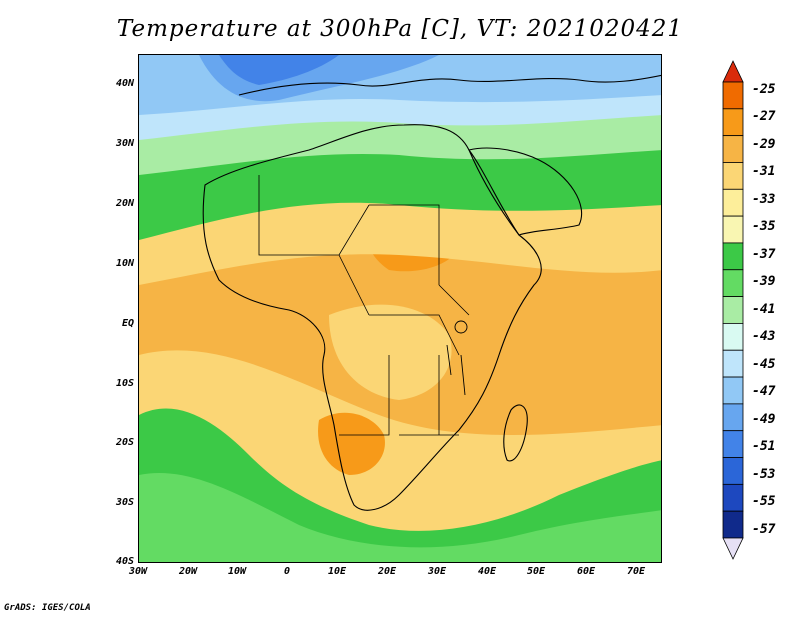  What do you see at coordinates (764, 89) in the screenshot?
I see `colorbar-label: -25` at bounding box center [764, 89].